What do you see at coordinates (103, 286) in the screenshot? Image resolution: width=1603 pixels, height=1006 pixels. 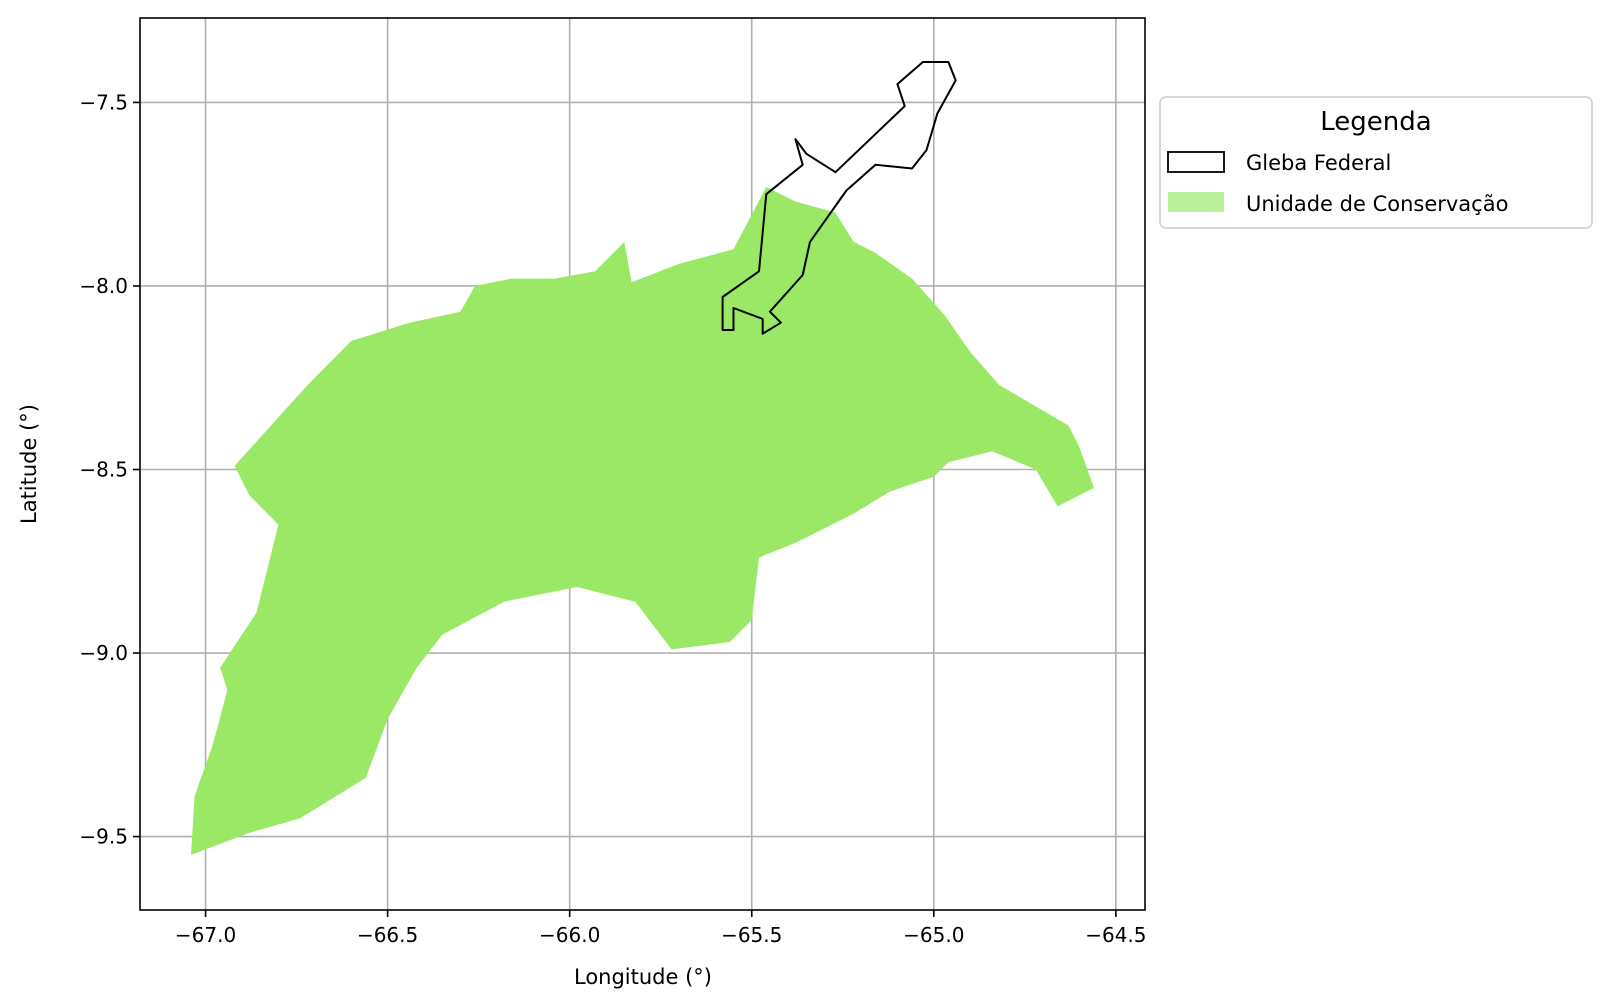 I see `y-tick-label: −8.0` at bounding box center [103, 286].